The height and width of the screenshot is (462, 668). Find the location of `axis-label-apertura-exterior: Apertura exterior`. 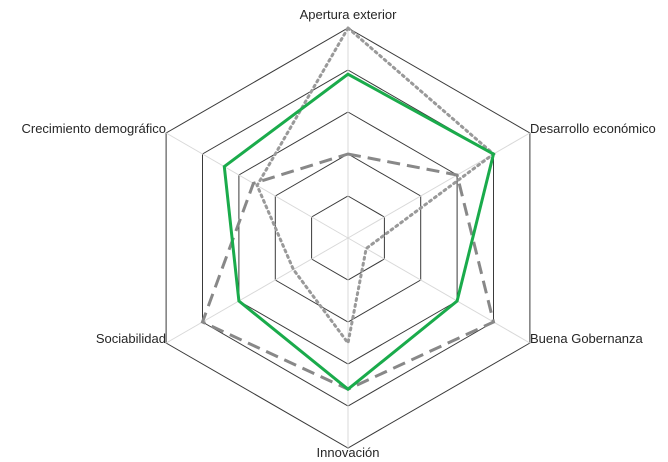

axis-label-apertura-exterior: Apertura exterior is located at coordinates (348, 14).